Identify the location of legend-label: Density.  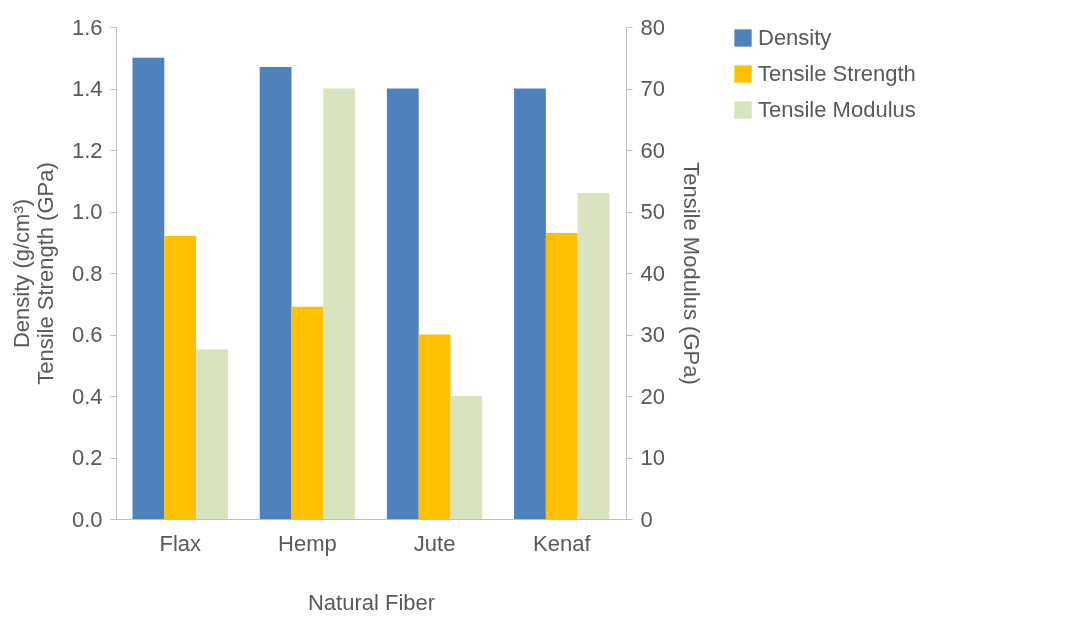
(795, 37).